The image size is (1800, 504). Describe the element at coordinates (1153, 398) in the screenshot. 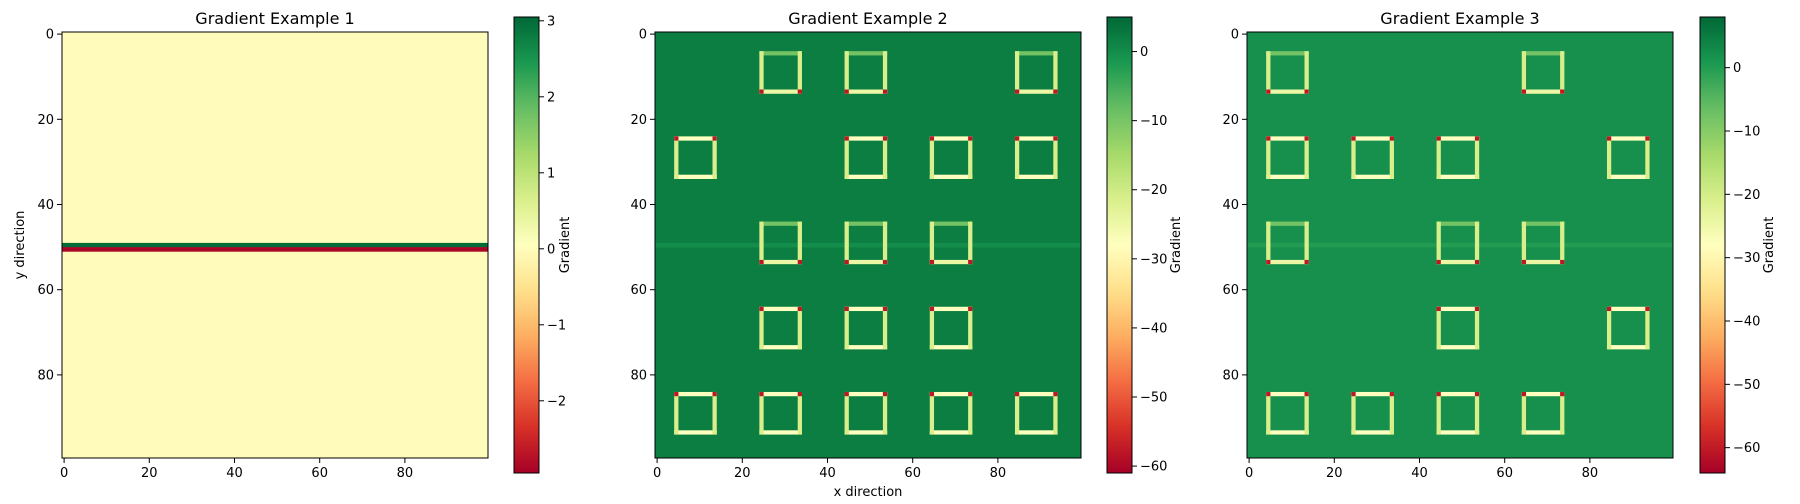

I see `colorbar-tick-label: −50` at that location.